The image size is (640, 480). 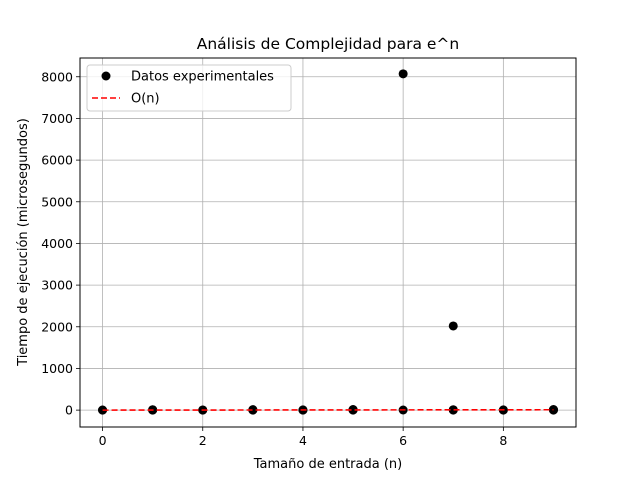 What do you see at coordinates (328, 44) in the screenshot?
I see `chart-title: Análisis de Complejidad para e^n` at bounding box center [328, 44].